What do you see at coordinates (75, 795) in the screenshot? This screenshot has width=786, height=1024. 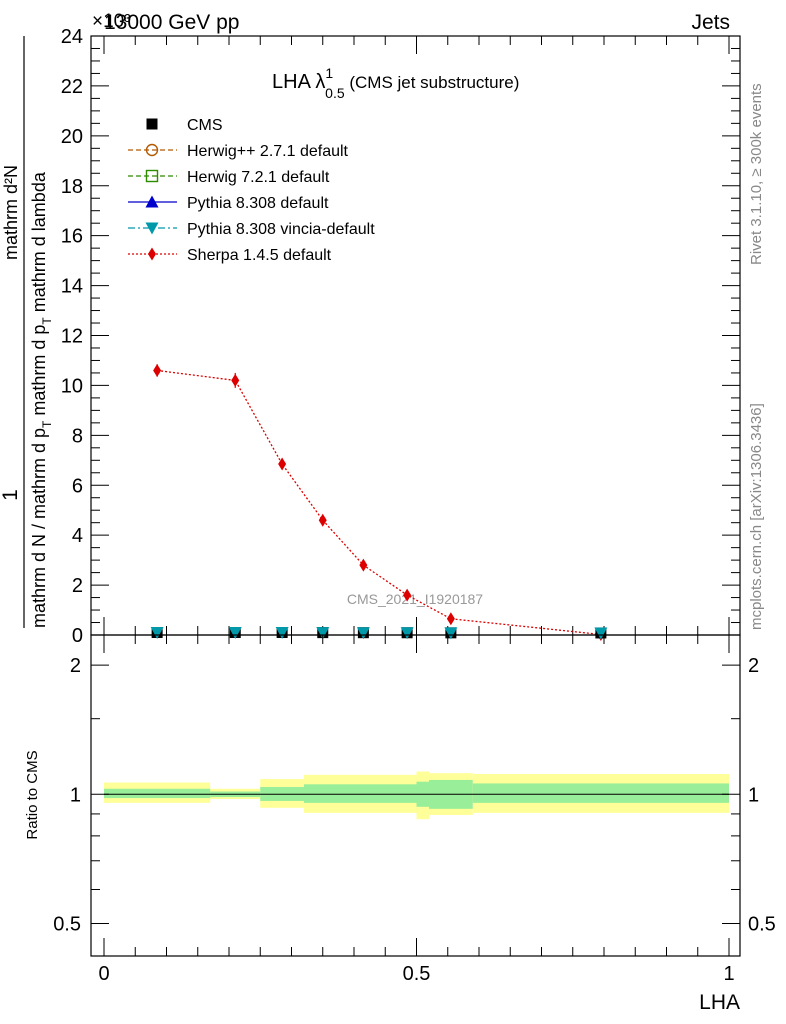 I see `ratio-y-tick-label: 1` at bounding box center [75, 795].